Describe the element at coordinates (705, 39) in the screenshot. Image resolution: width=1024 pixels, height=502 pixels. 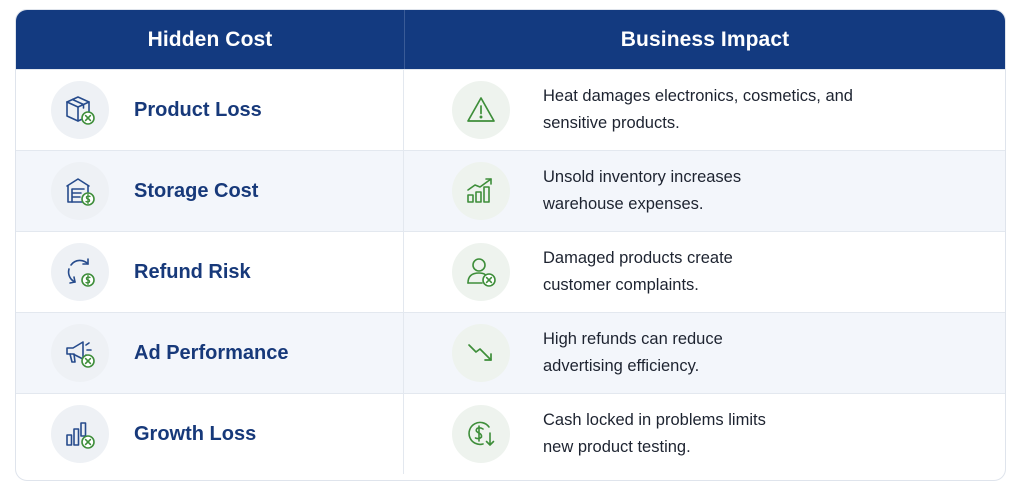
I see `header-business-impact: Business Impact` at that location.